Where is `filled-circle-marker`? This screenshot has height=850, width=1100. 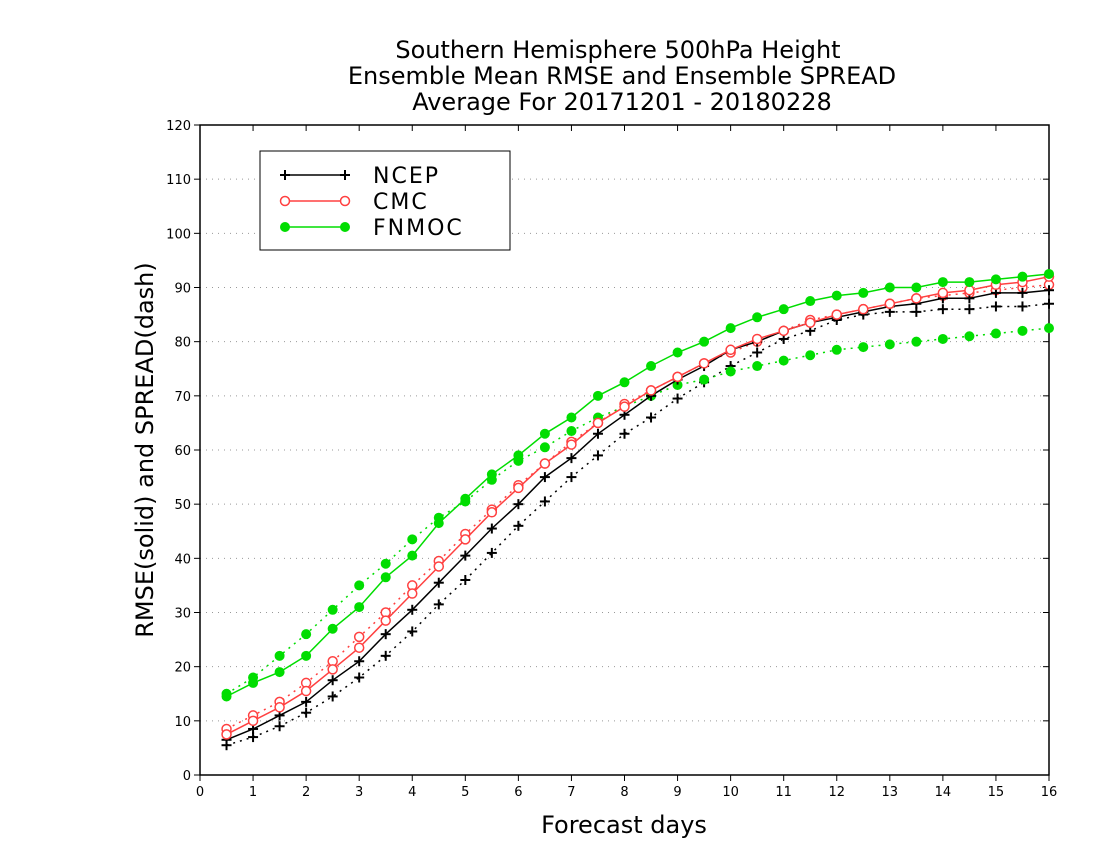 filled-circle-marker is located at coordinates (345, 227).